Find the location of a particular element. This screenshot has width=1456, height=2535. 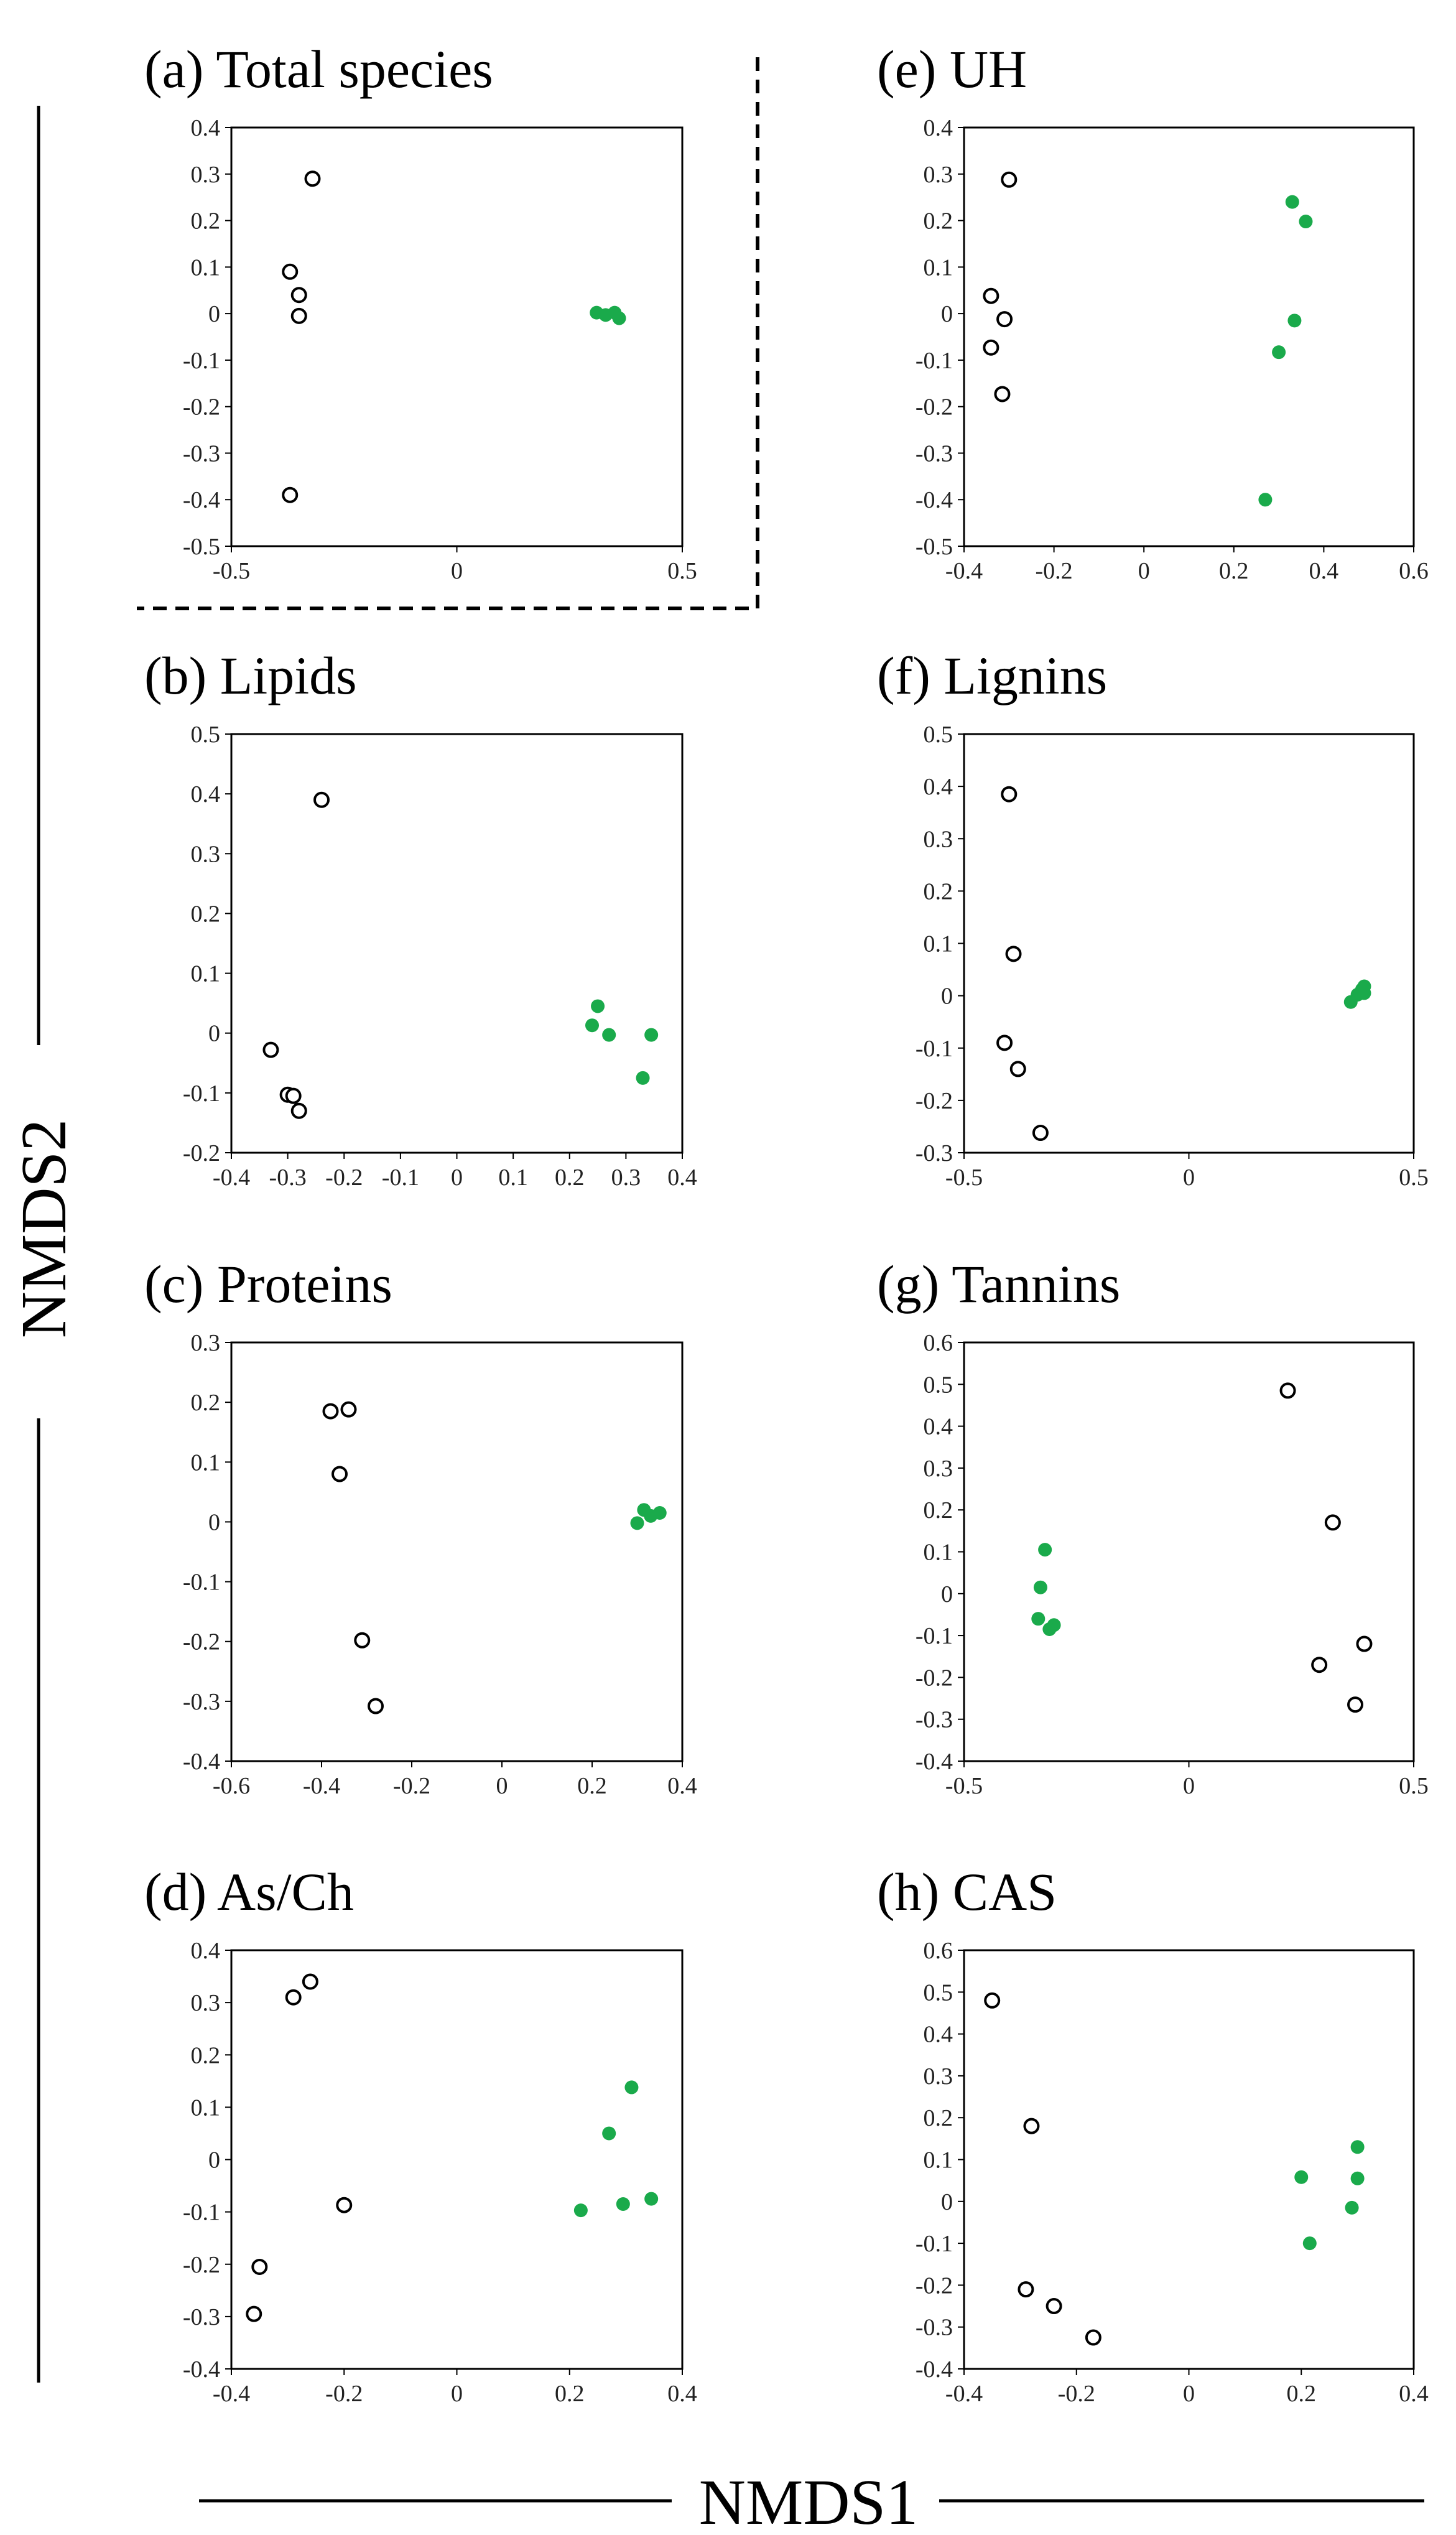

panel-h-xtick-label: -0.4 is located at coordinates (964, 2394).